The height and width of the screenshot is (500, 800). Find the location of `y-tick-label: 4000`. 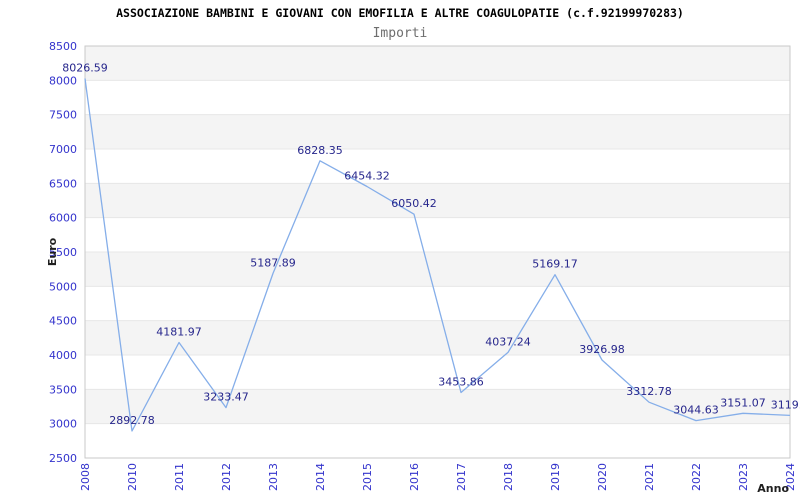

y-tick-label: 4000 is located at coordinates (63, 355).